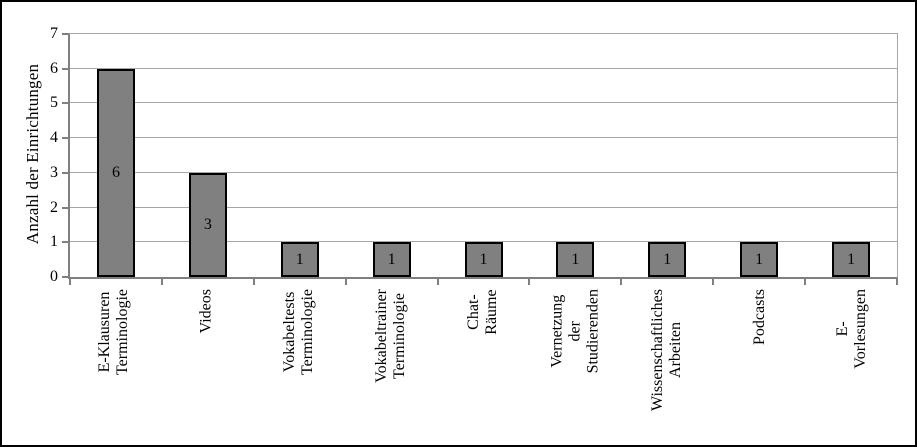  What do you see at coordinates (575, 331) in the screenshot?
I see `x-axis-label: Vernetzung der Studierenden` at bounding box center [575, 331].